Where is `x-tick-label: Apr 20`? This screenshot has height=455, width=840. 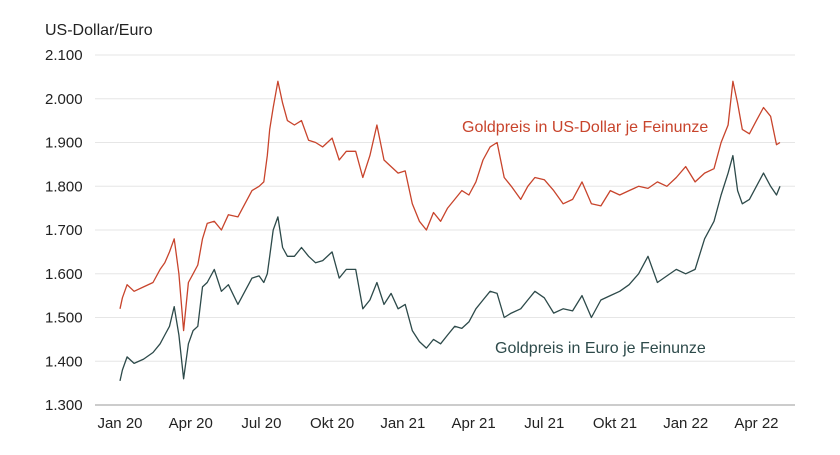 x-tick-label: Apr 20 is located at coordinates (191, 423).